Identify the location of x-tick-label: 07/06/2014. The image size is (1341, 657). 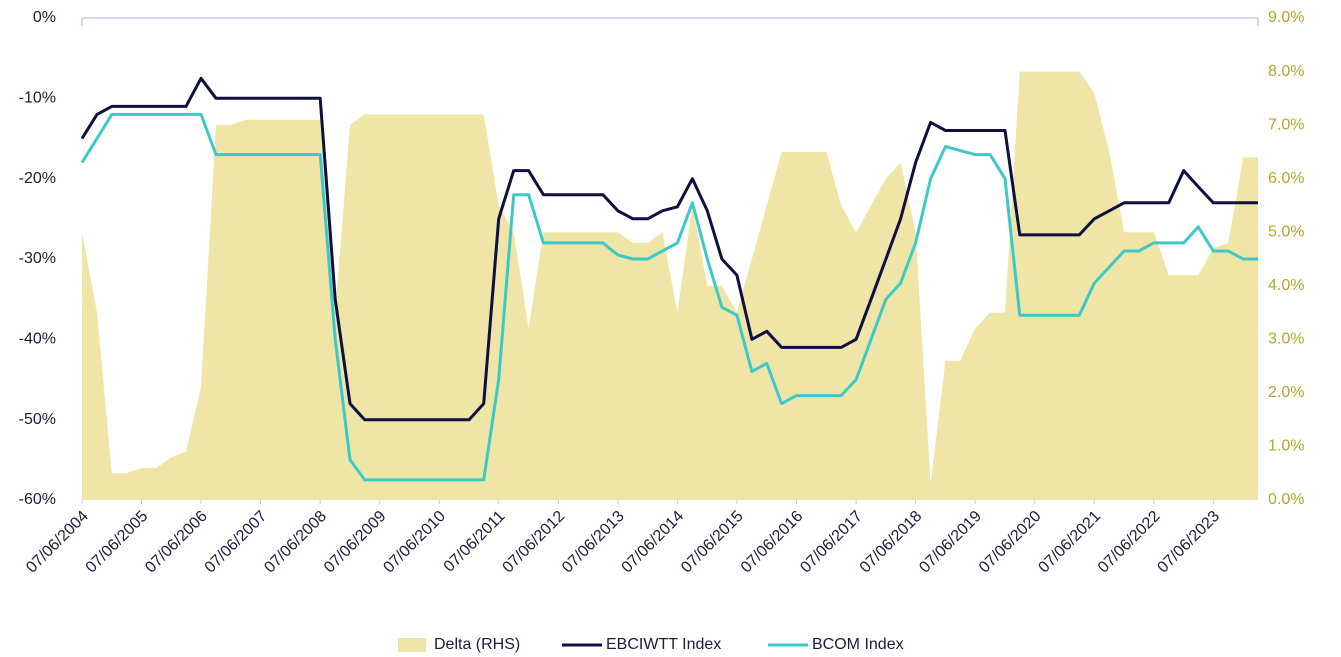
(653, 542).